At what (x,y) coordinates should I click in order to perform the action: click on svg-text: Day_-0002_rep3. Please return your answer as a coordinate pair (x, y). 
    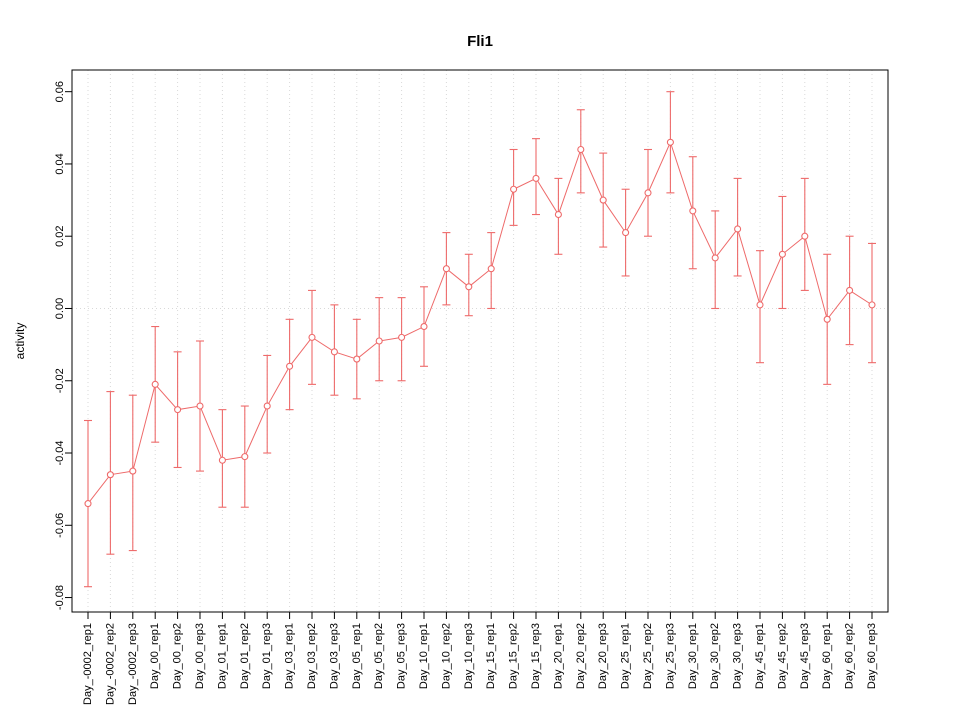
    Looking at the image, I should click on (133, 664).